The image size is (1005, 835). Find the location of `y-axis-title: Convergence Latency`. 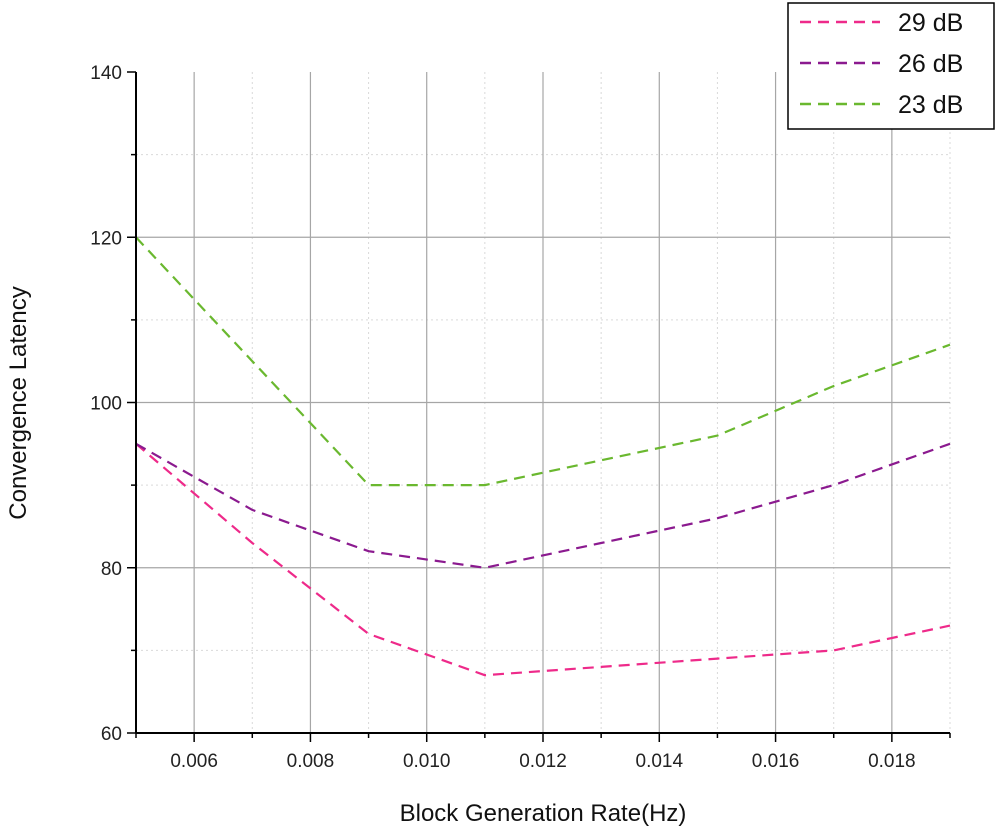

y-axis-title: Convergence Latency is located at coordinates (18, 402).